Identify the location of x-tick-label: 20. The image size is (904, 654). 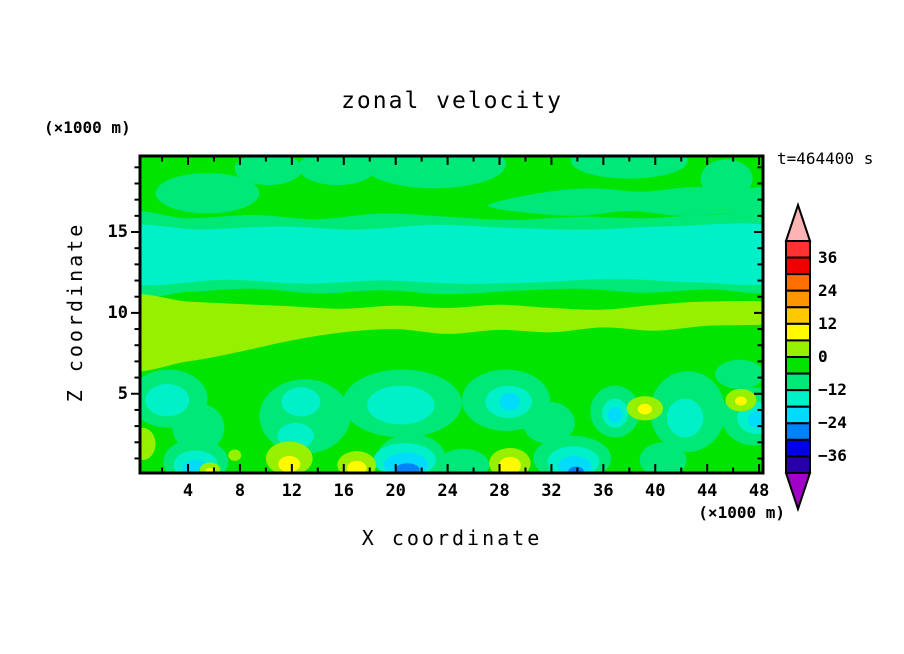
(395, 491).